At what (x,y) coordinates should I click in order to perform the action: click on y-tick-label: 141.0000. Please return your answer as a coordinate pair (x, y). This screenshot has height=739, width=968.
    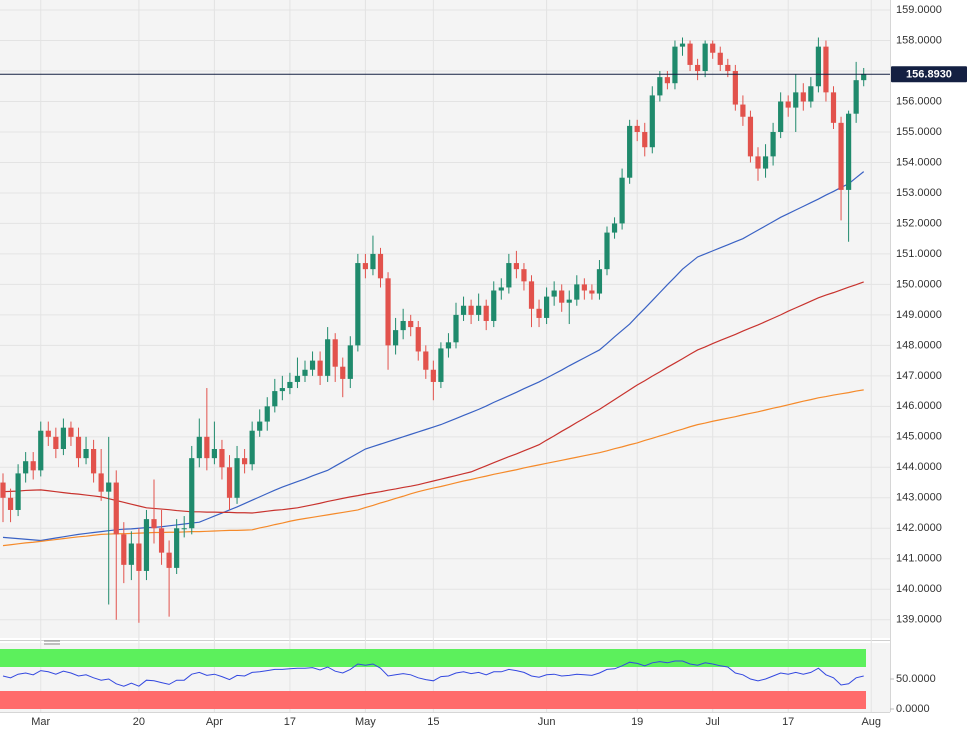
    Looking at the image, I should click on (919, 559).